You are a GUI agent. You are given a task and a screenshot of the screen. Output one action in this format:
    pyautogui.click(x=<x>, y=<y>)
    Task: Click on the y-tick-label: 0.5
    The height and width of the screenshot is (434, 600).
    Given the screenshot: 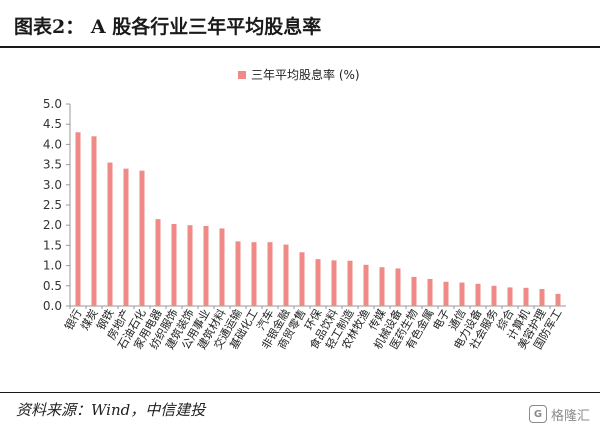 What is the action you would take?
    pyautogui.click(x=52, y=286)
    